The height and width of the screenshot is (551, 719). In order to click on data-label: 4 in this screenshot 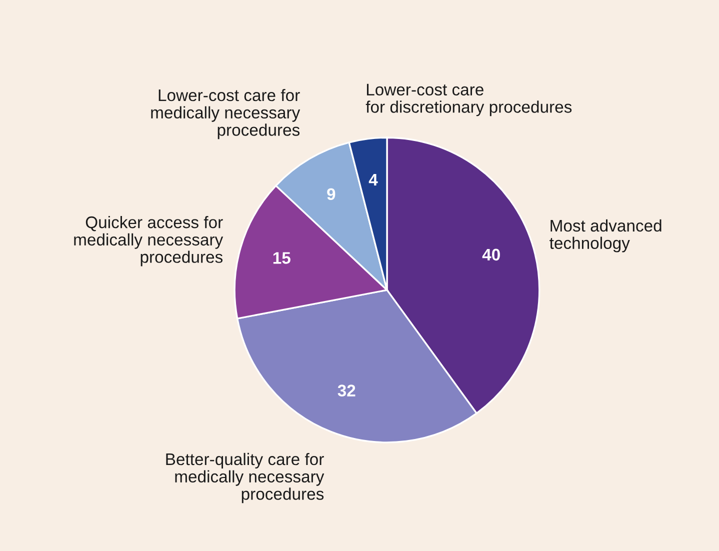, I will do `click(373, 180)`.